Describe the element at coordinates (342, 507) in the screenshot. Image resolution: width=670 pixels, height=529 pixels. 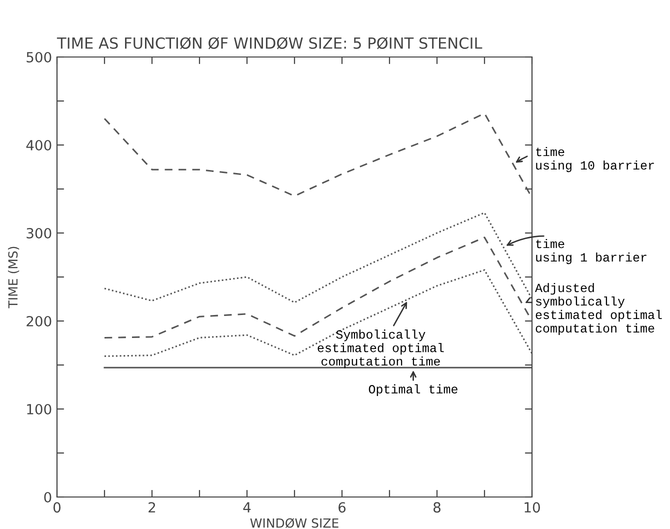
I see `x-tick-label: 6` at that location.